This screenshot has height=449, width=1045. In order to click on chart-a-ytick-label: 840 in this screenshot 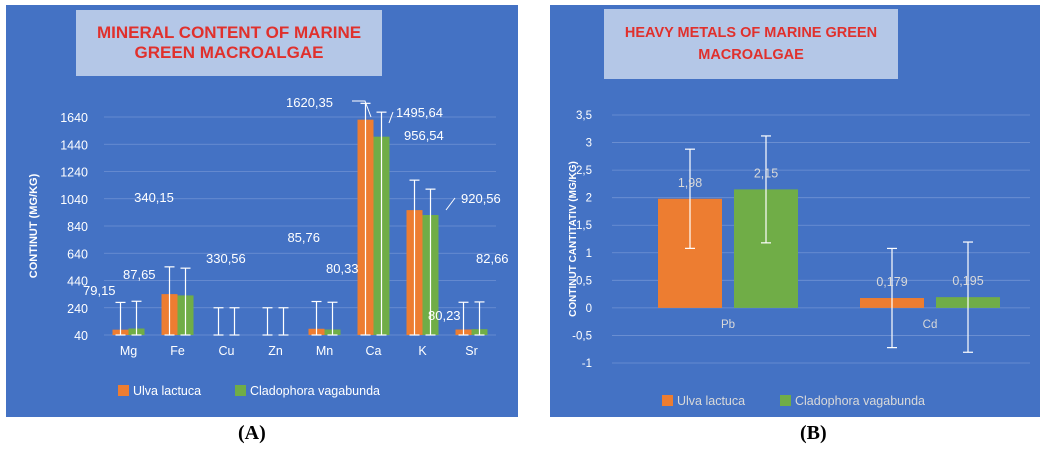, I will do `click(77, 227)`.